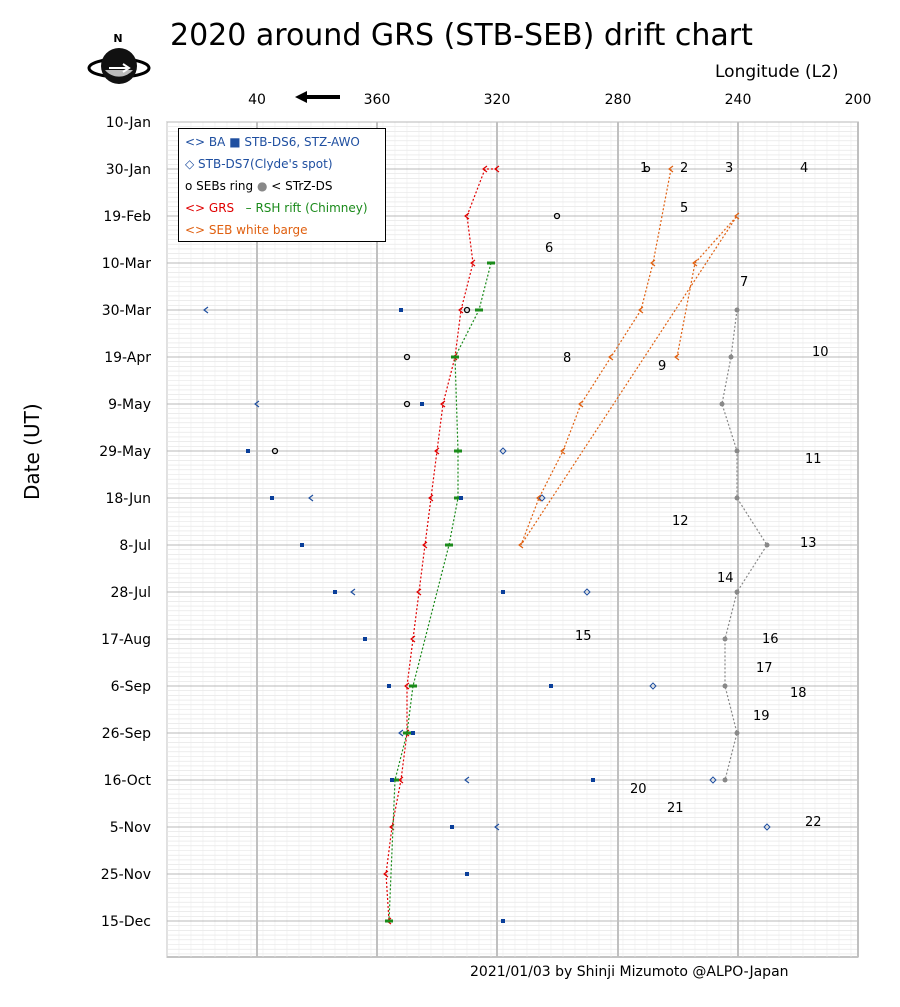 This screenshot has height=1007, width=900. What do you see at coordinates (770, 639) in the screenshot?
I see `track-number-label: 16` at bounding box center [770, 639].